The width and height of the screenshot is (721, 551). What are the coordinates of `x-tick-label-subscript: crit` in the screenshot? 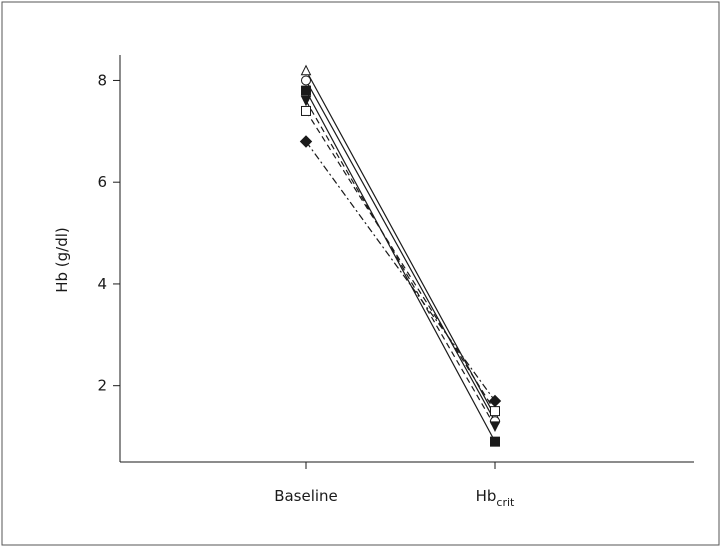 It's located at (505, 502).